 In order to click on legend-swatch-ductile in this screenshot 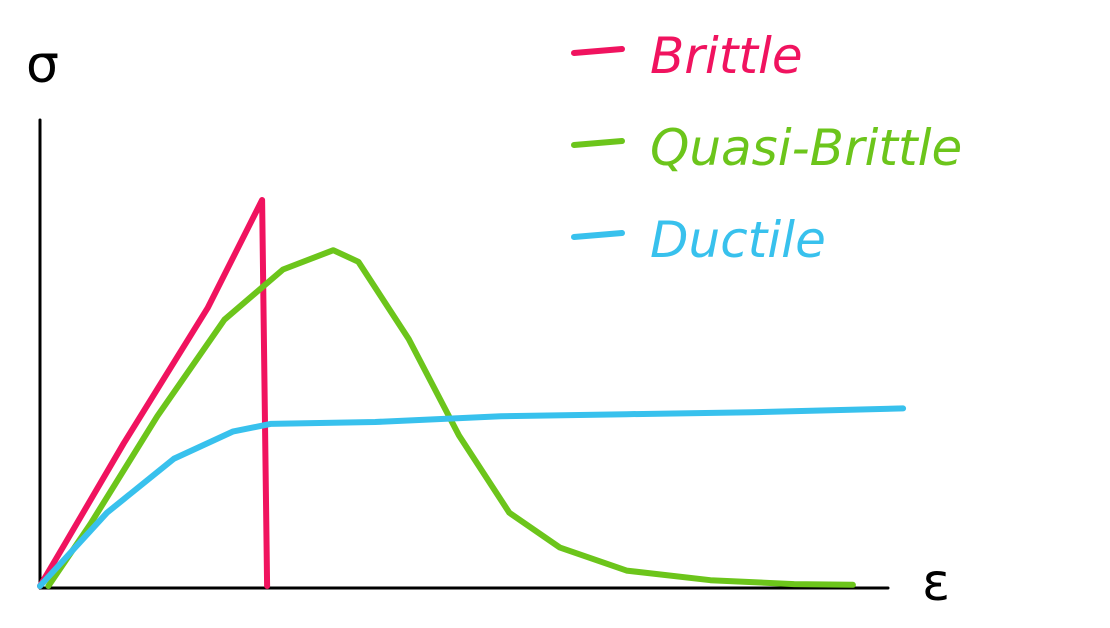, I will do `click(598, 235)`.